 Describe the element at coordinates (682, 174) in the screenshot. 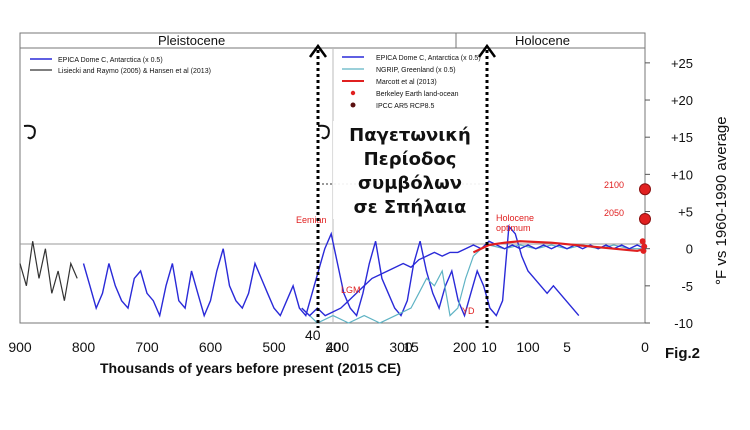

I see `y-tick-label: +10` at that location.